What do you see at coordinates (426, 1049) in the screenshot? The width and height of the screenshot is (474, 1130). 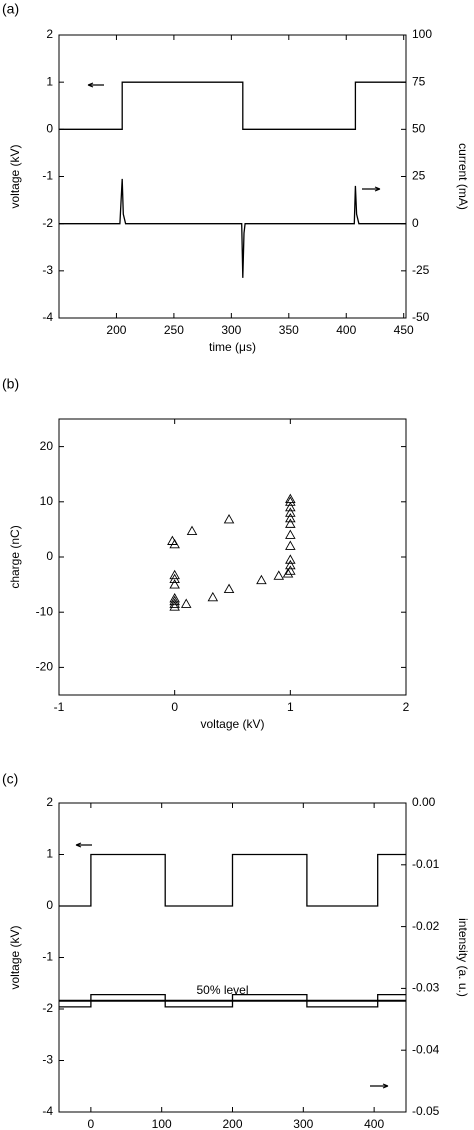 I see `y2-tick-label: -0.04` at bounding box center [426, 1049].